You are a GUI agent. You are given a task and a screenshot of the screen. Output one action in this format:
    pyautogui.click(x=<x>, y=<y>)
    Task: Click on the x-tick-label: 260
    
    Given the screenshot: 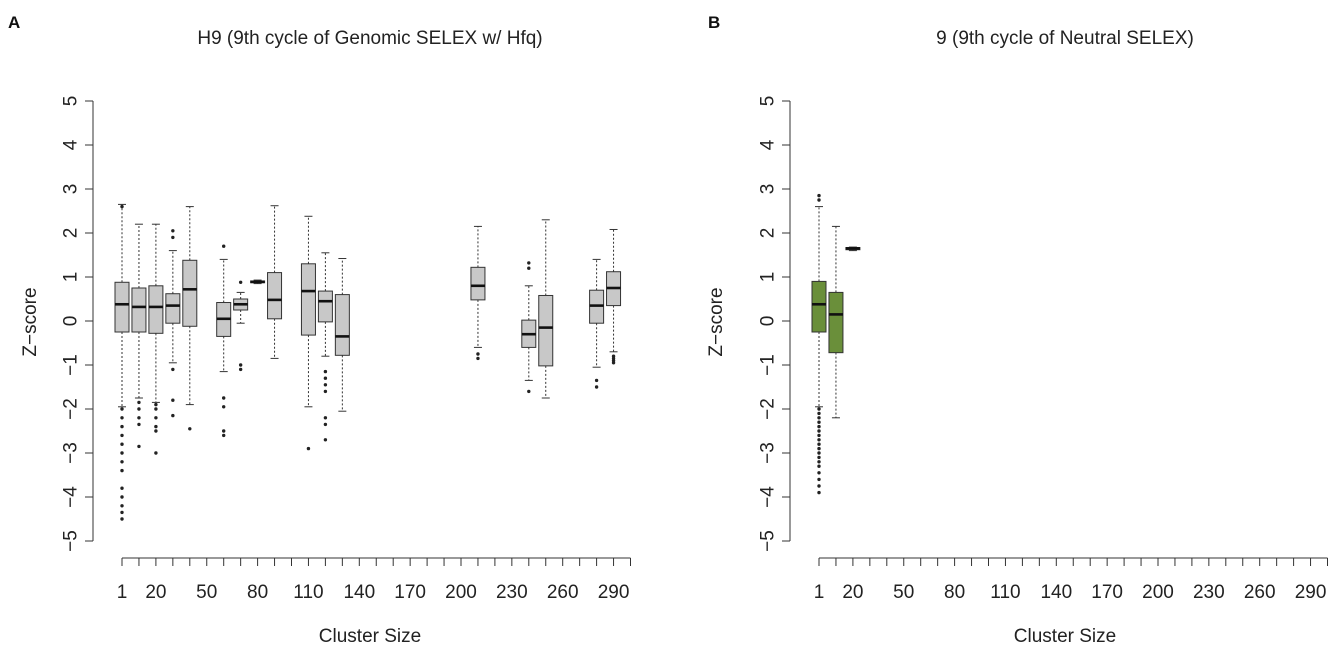 What is the action you would take?
    pyautogui.click(x=1260, y=592)
    